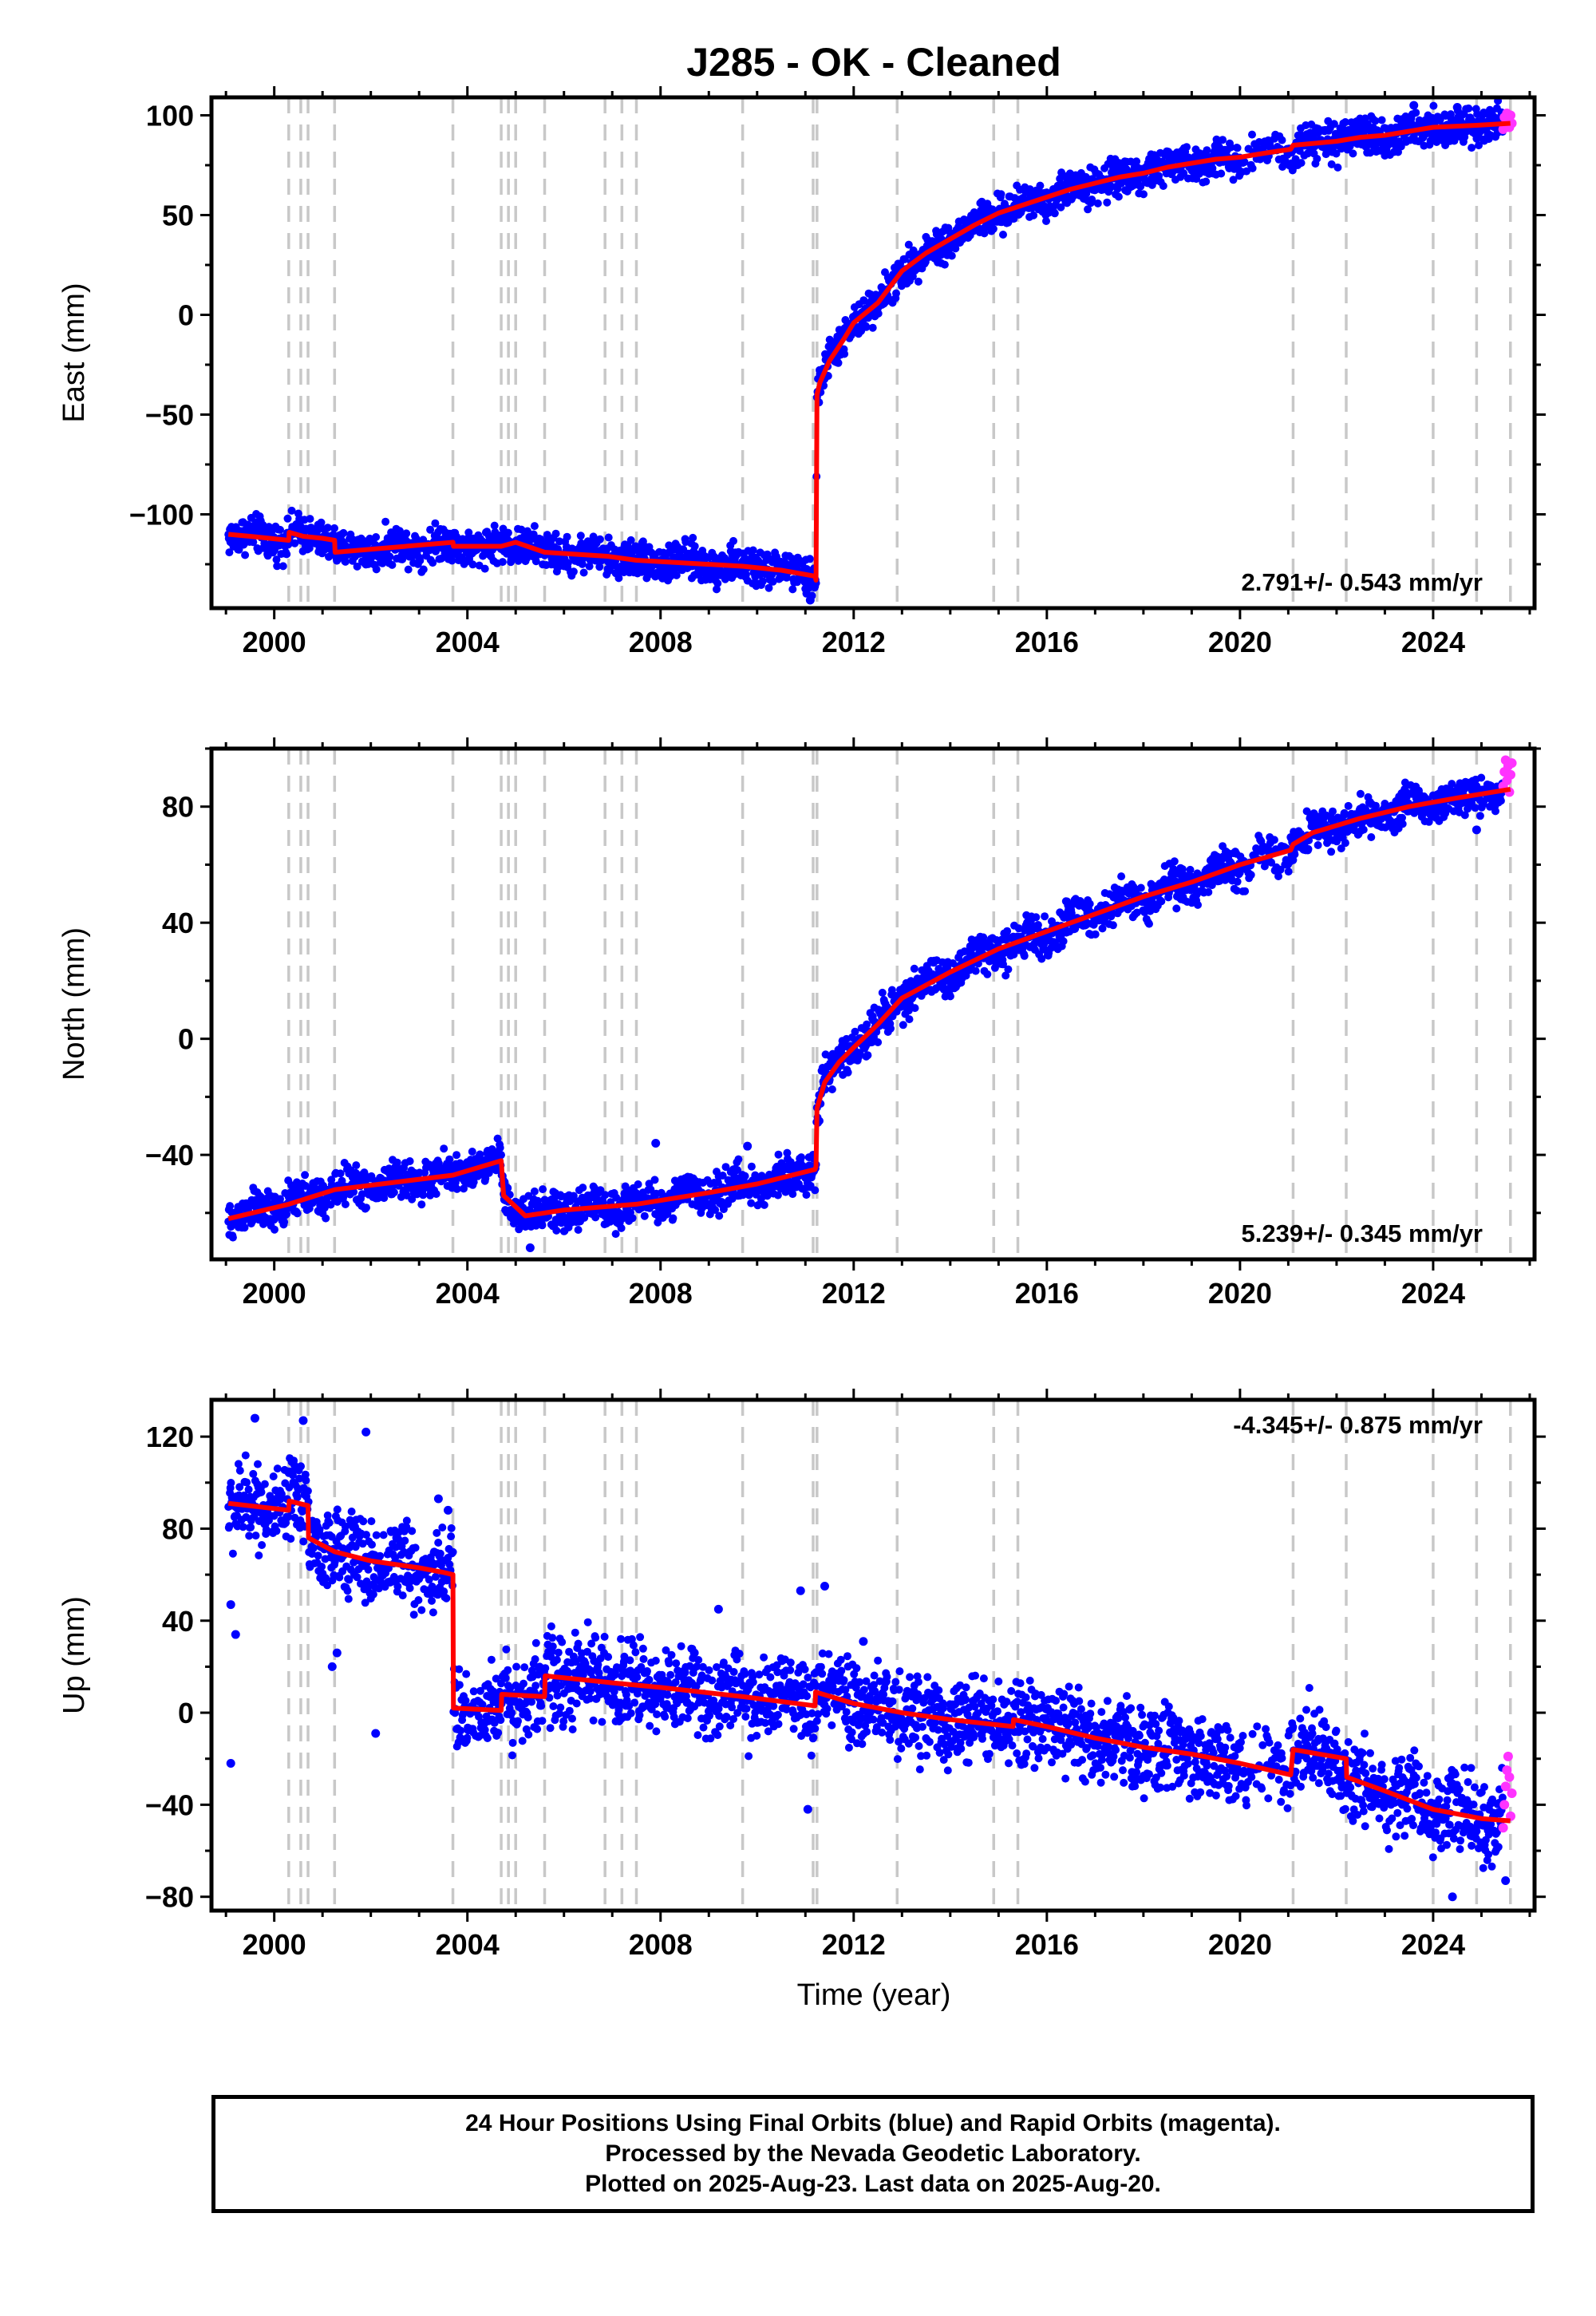  What do you see at coordinates (1233, 180) in the screenshot?
I see `east-final-point-1982` at bounding box center [1233, 180].